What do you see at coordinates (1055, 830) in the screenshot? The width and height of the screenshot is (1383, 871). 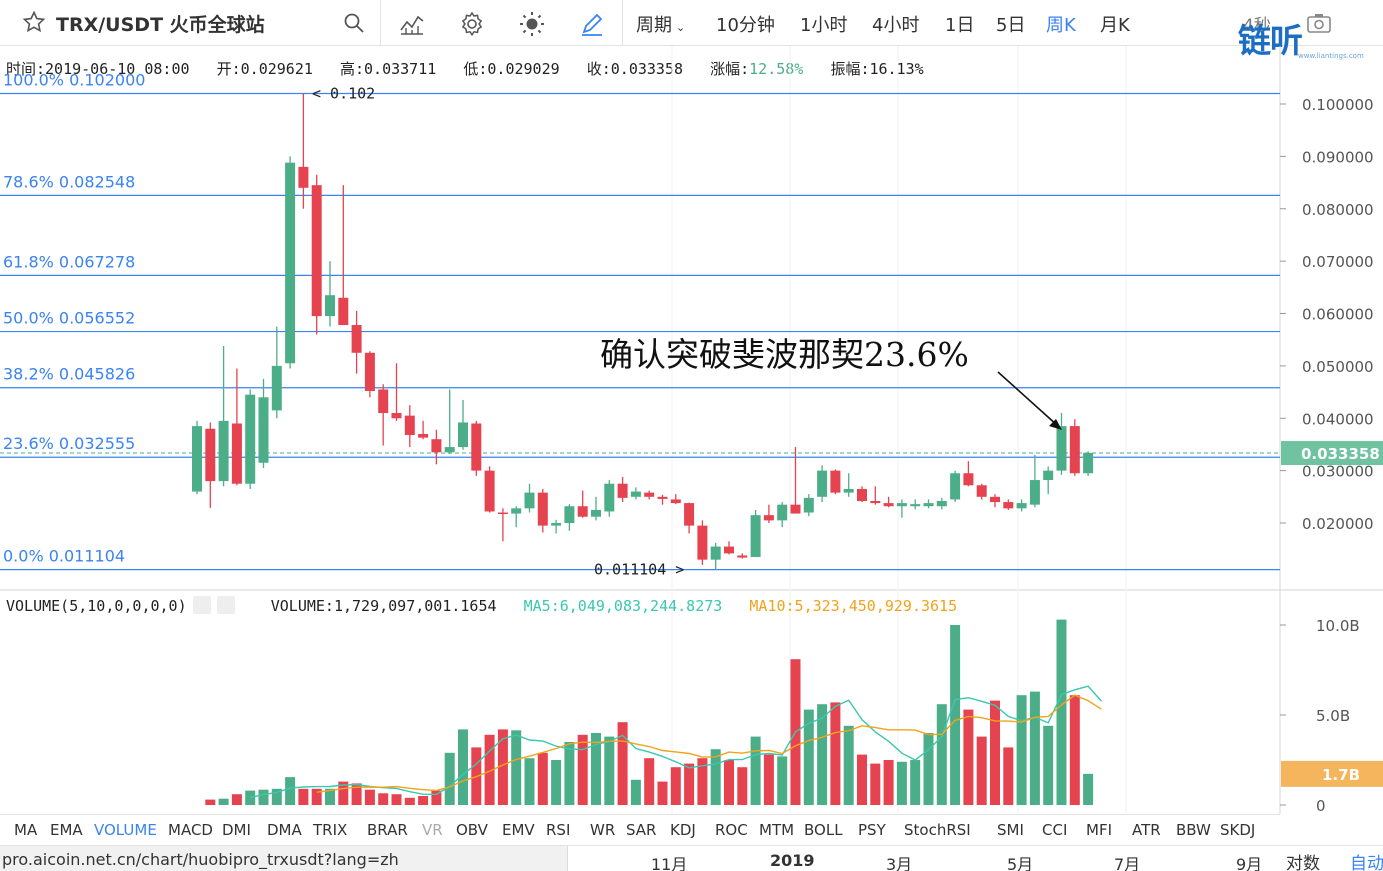 I see `indicator-tab-cci: CCI` at bounding box center [1055, 830].